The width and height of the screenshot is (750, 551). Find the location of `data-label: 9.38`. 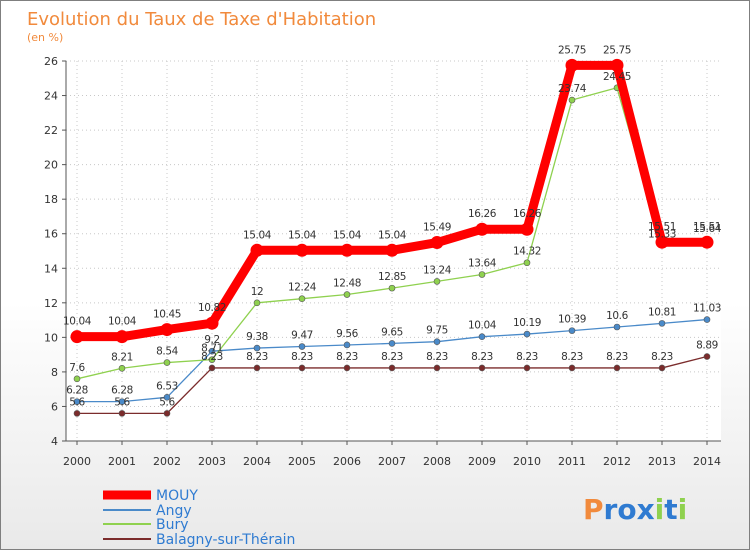

data-label: 9.38 is located at coordinates (257, 337).